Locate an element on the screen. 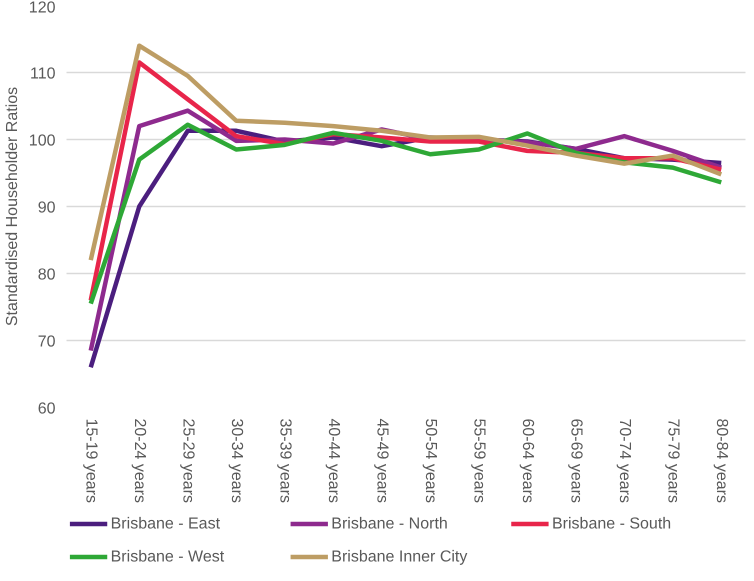 Image resolution: width=754 pixels, height=581 pixels. x-tick-label: 40-44 years is located at coordinates (333, 460).